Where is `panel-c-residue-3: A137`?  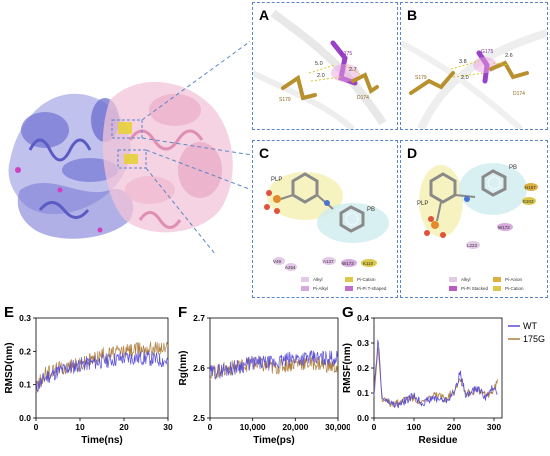 panel-c-residue-3: A137 is located at coordinates (328, 261).